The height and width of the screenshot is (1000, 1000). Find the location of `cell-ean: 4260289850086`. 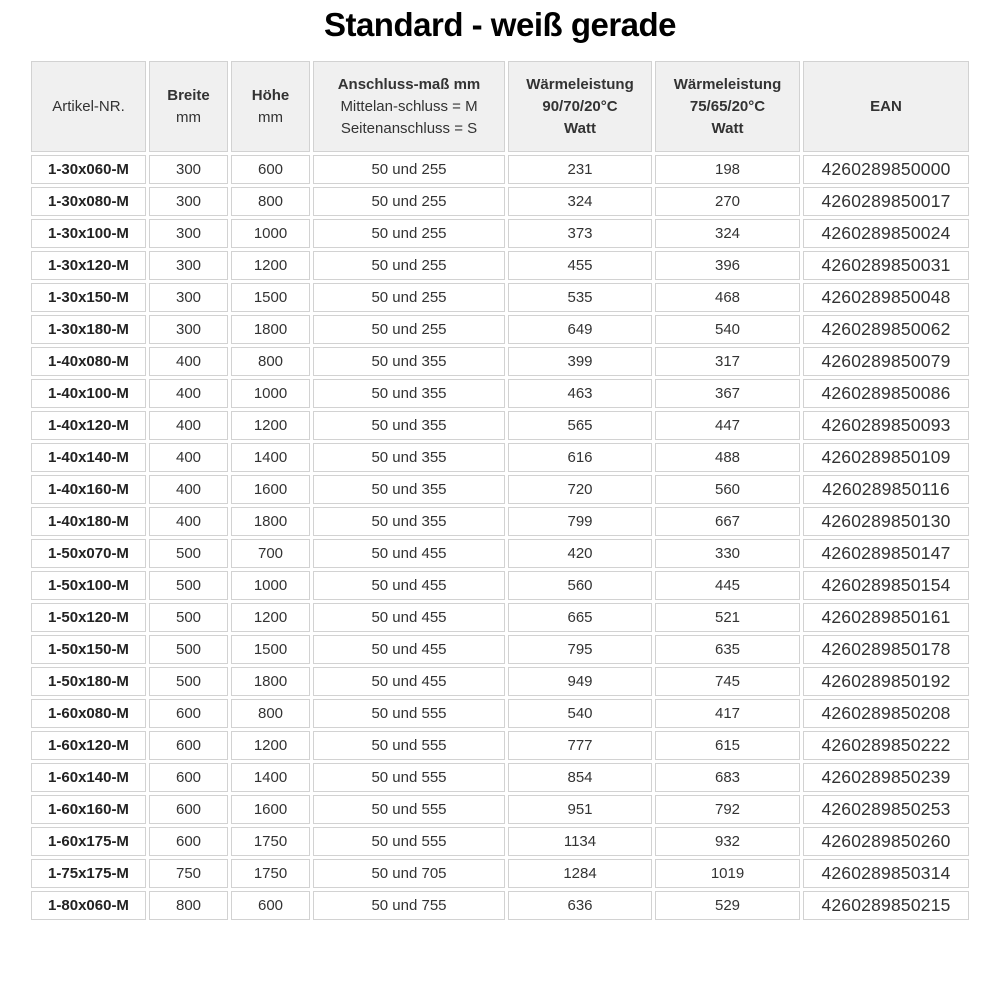

cell-ean: 4260289850086 is located at coordinates (886, 393).